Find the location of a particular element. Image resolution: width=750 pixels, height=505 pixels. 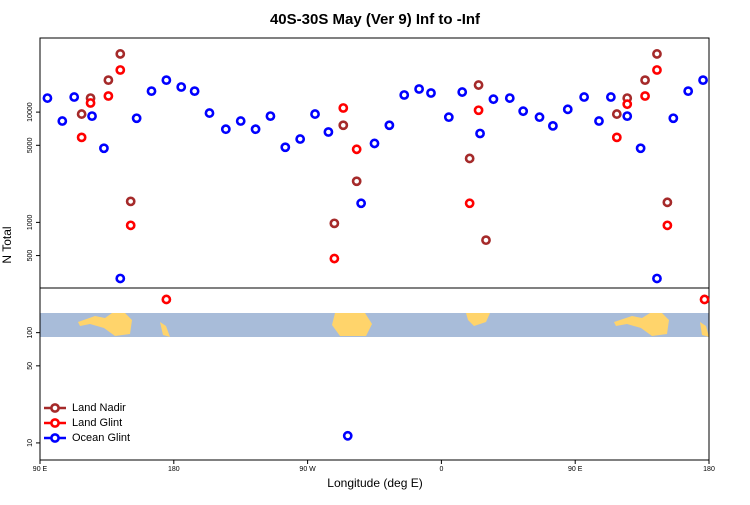

x-tick-label: 90 W is located at coordinates (307, 469).